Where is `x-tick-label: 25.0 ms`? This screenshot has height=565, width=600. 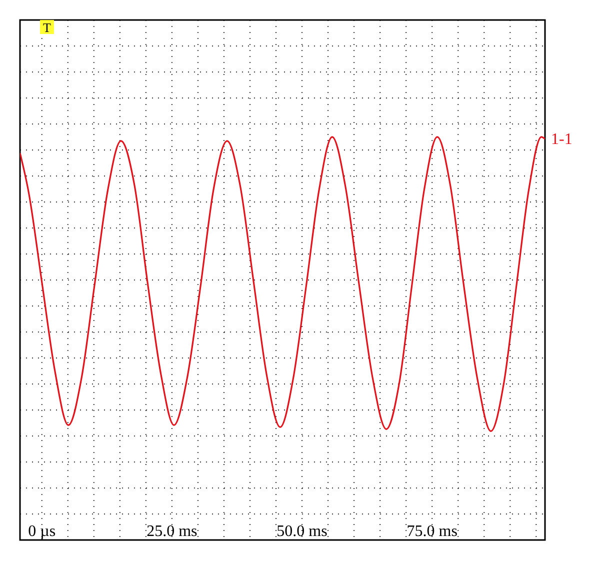 x-tick-label: 25.0 ms is located at coordinates (172, 531).